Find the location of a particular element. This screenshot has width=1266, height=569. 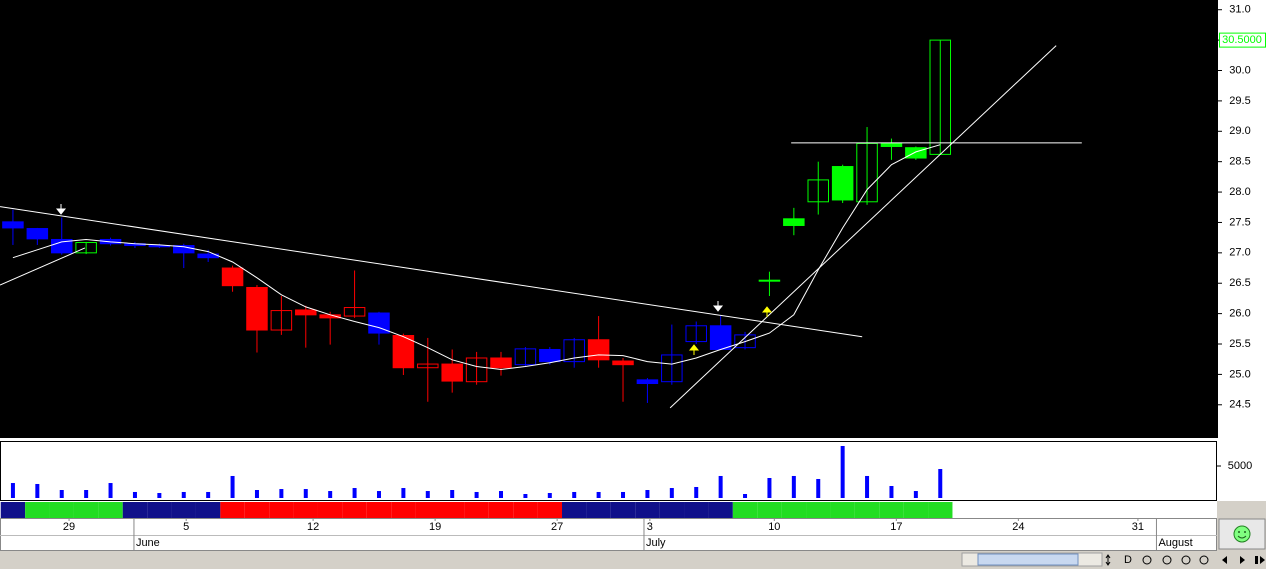

sync-button is located at coordinates (1108, 560).